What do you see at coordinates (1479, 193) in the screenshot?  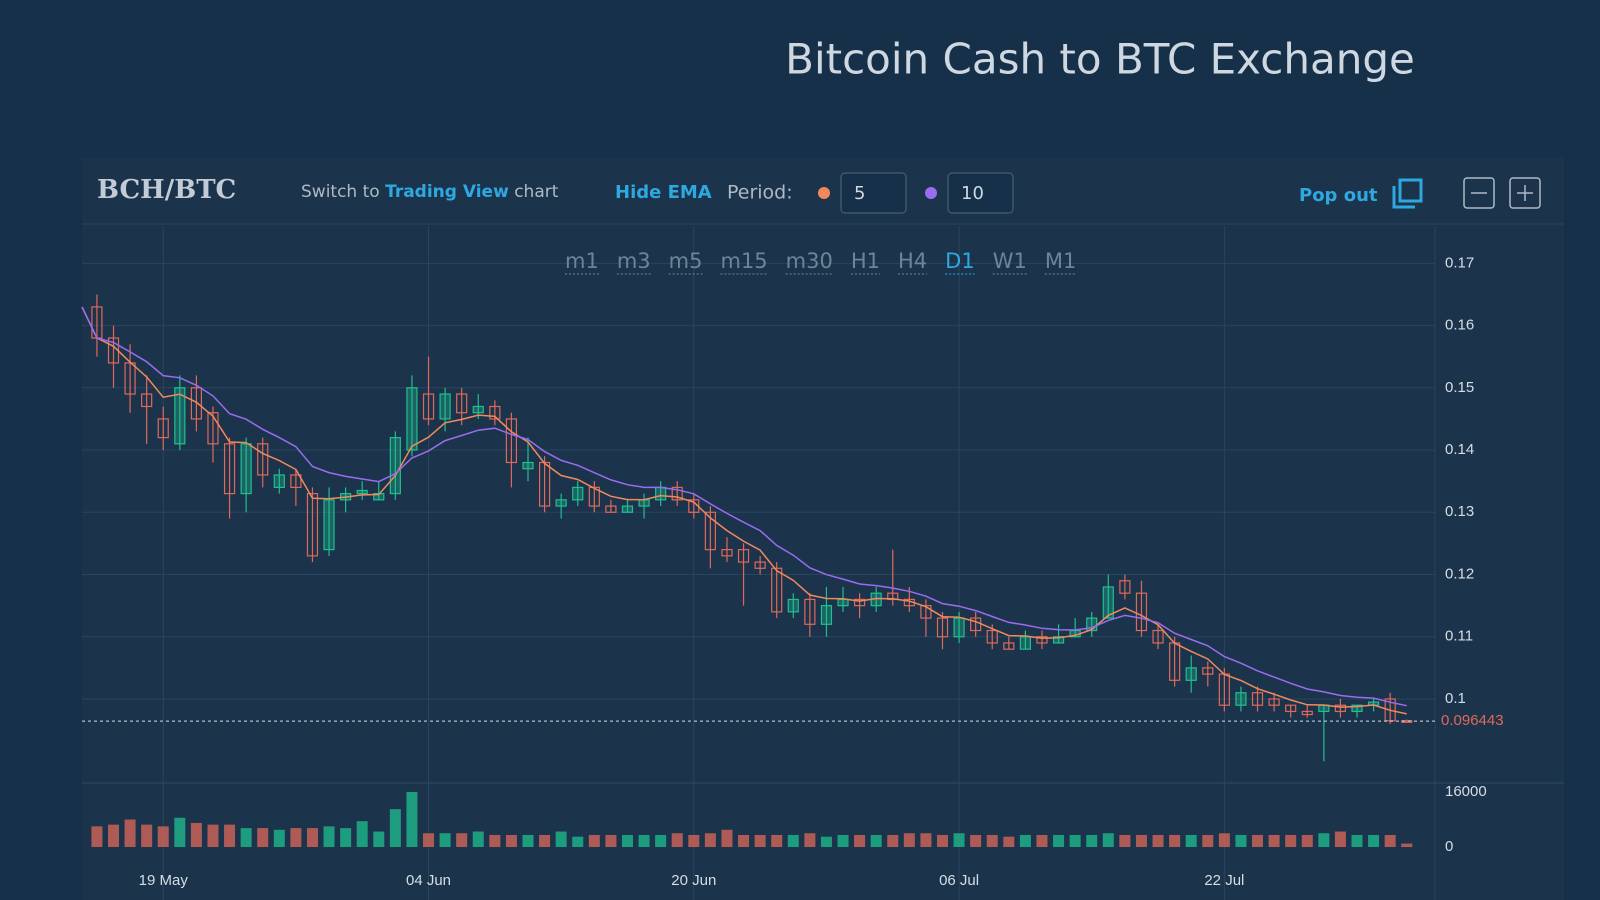 I see `zoom-out-button` at bounding box center [1479, 193].